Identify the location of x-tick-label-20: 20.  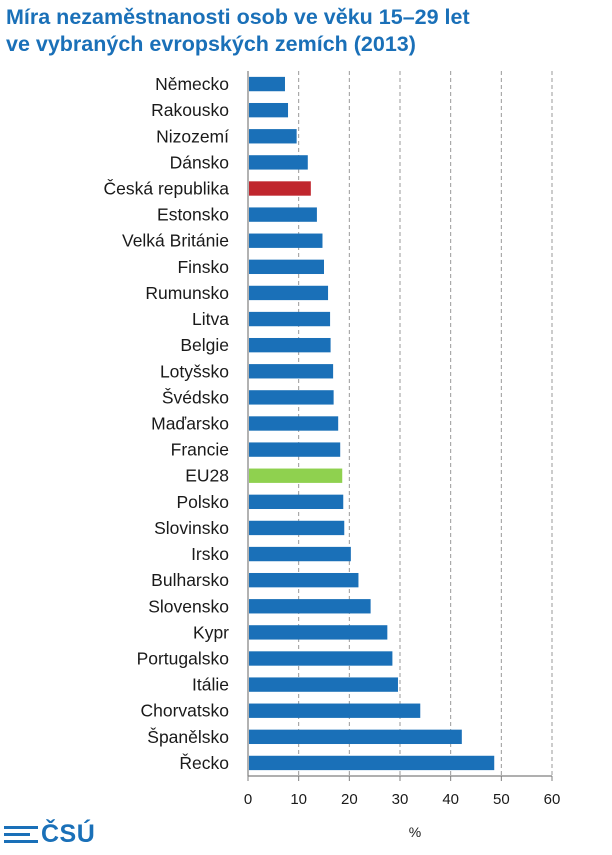
(349, 799).